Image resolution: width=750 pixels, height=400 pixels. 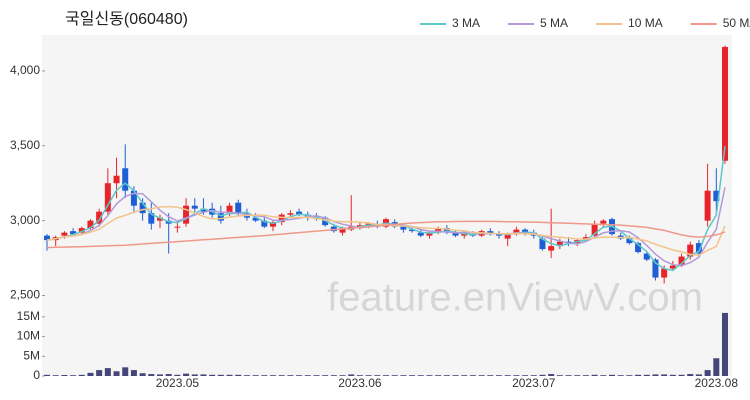 What do you see at coordinates (126, 19) in the screenshot?
I see `chart-title: 국일신동(060480)` at bounding box center [126, 19].